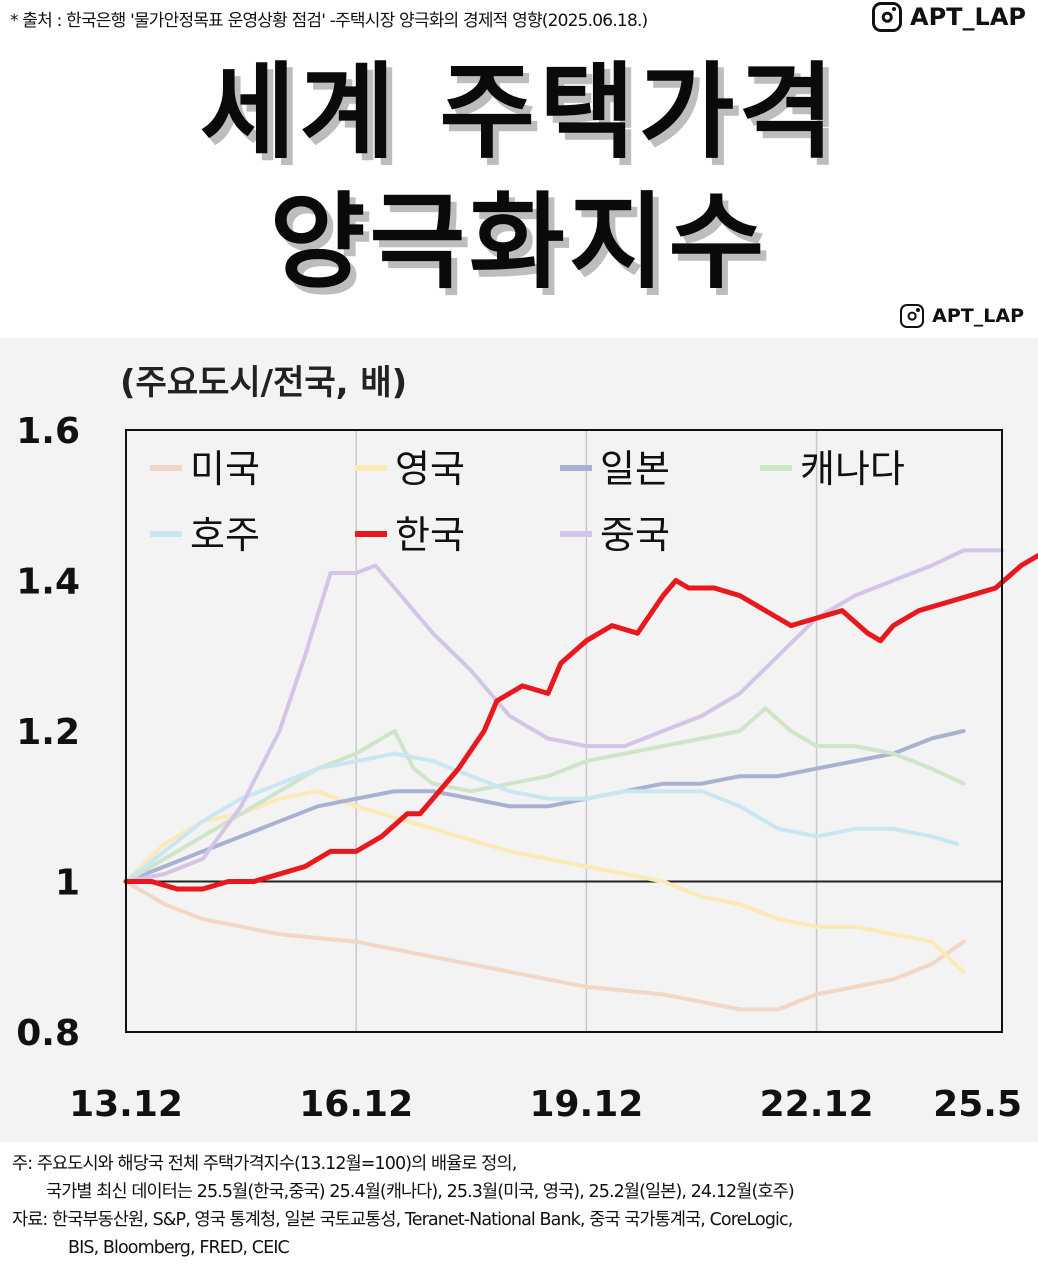 This screenshot has width=1038, height=1280. I want to click on y-axis-label: (주요도시/전국, 배), so click(263, 383).